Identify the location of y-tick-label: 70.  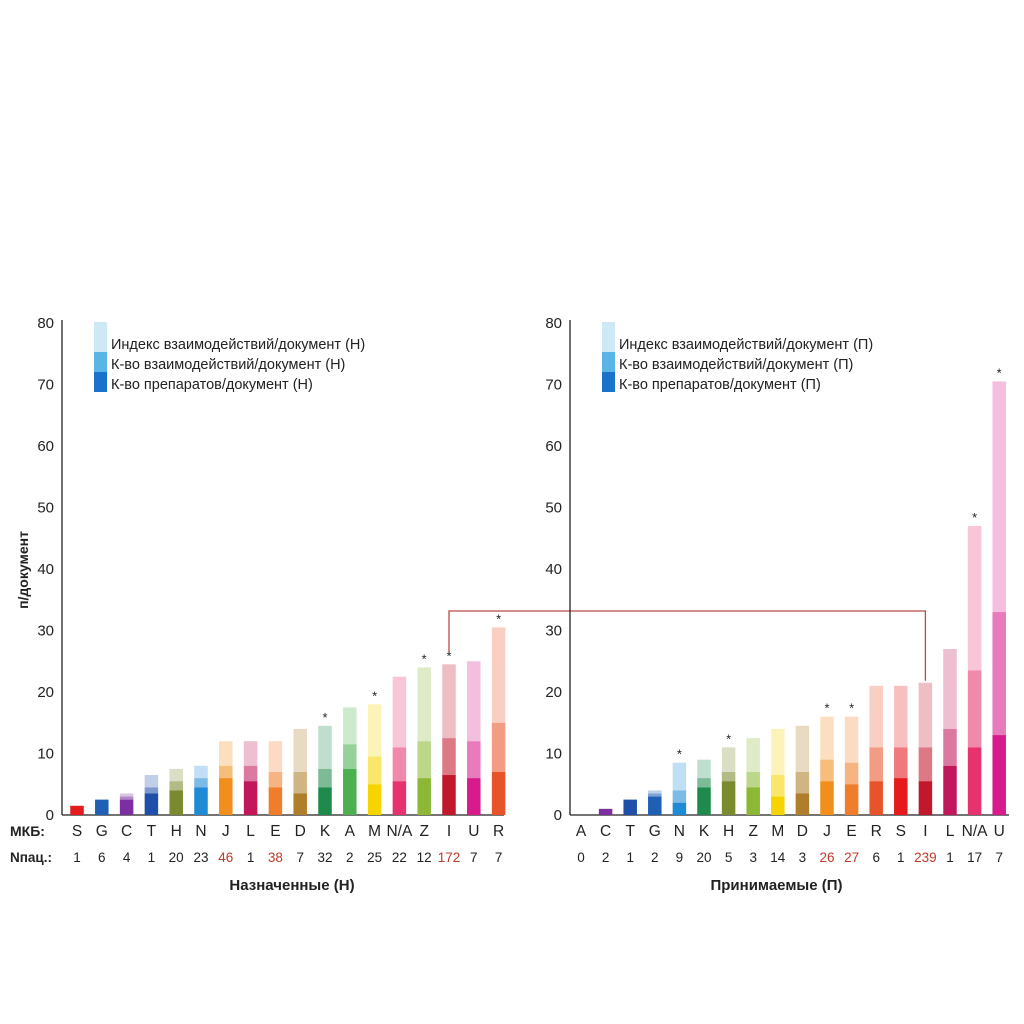
(45, 385).